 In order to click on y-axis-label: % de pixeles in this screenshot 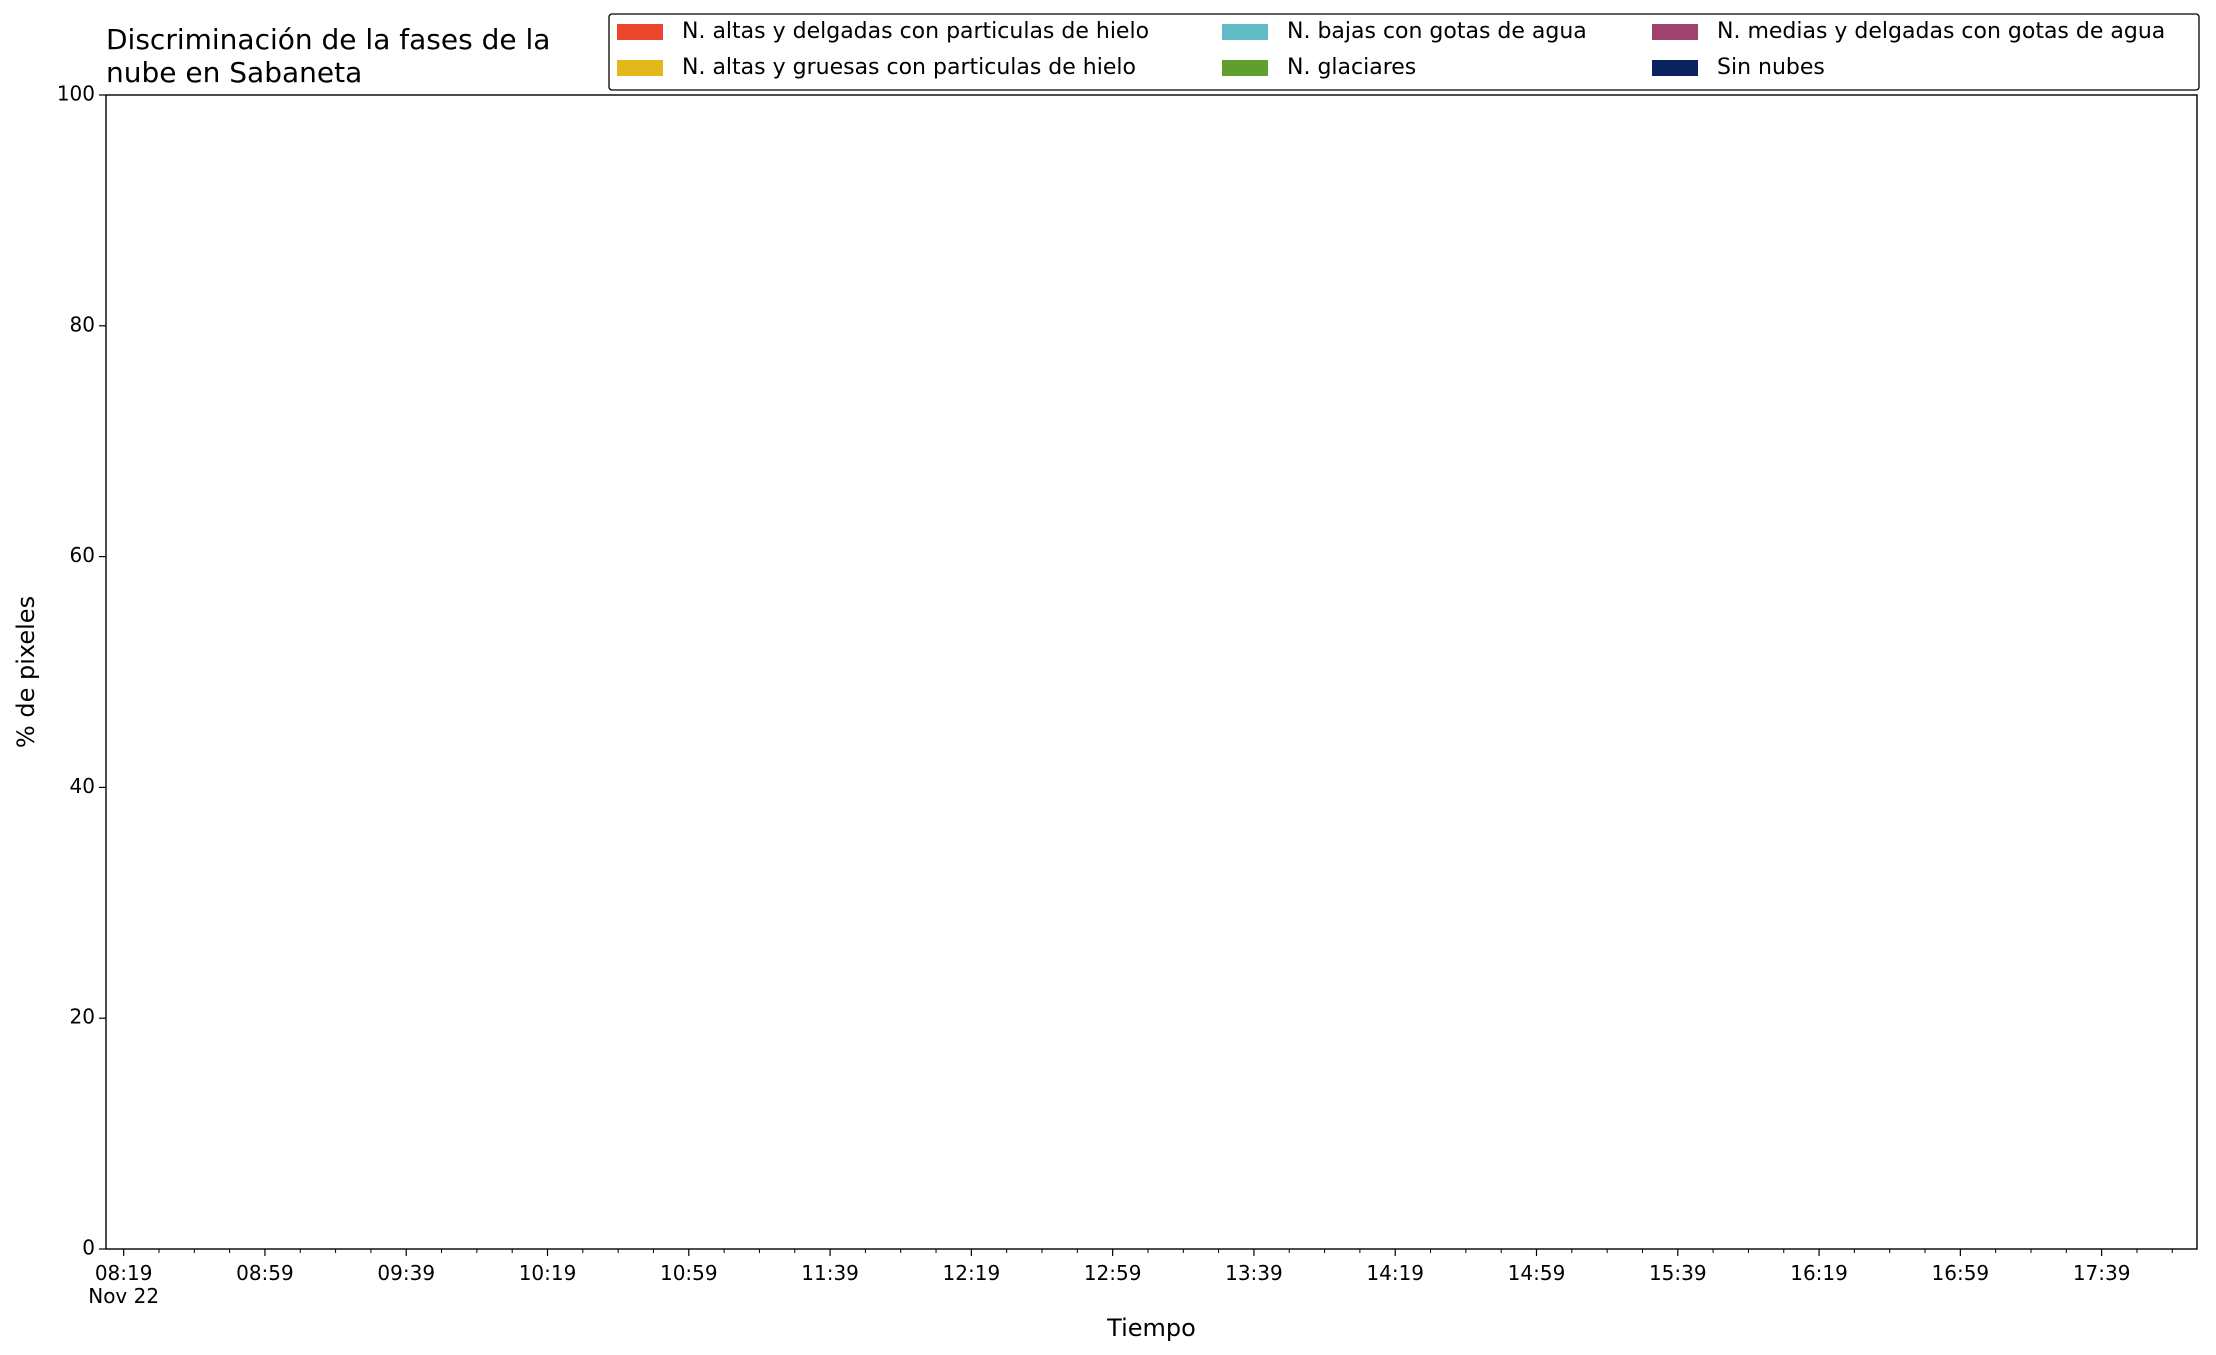, I will do `click(26, 672)`.